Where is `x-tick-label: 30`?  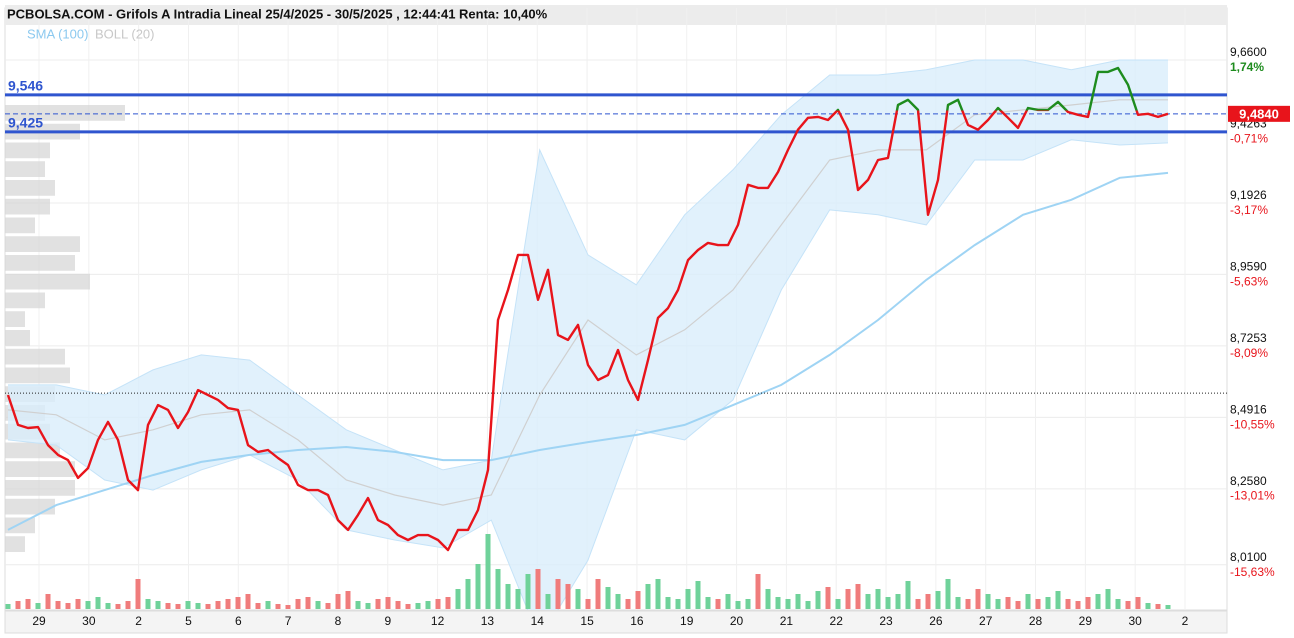 x-tick-label: 30 is located at coordinates (89, 621).